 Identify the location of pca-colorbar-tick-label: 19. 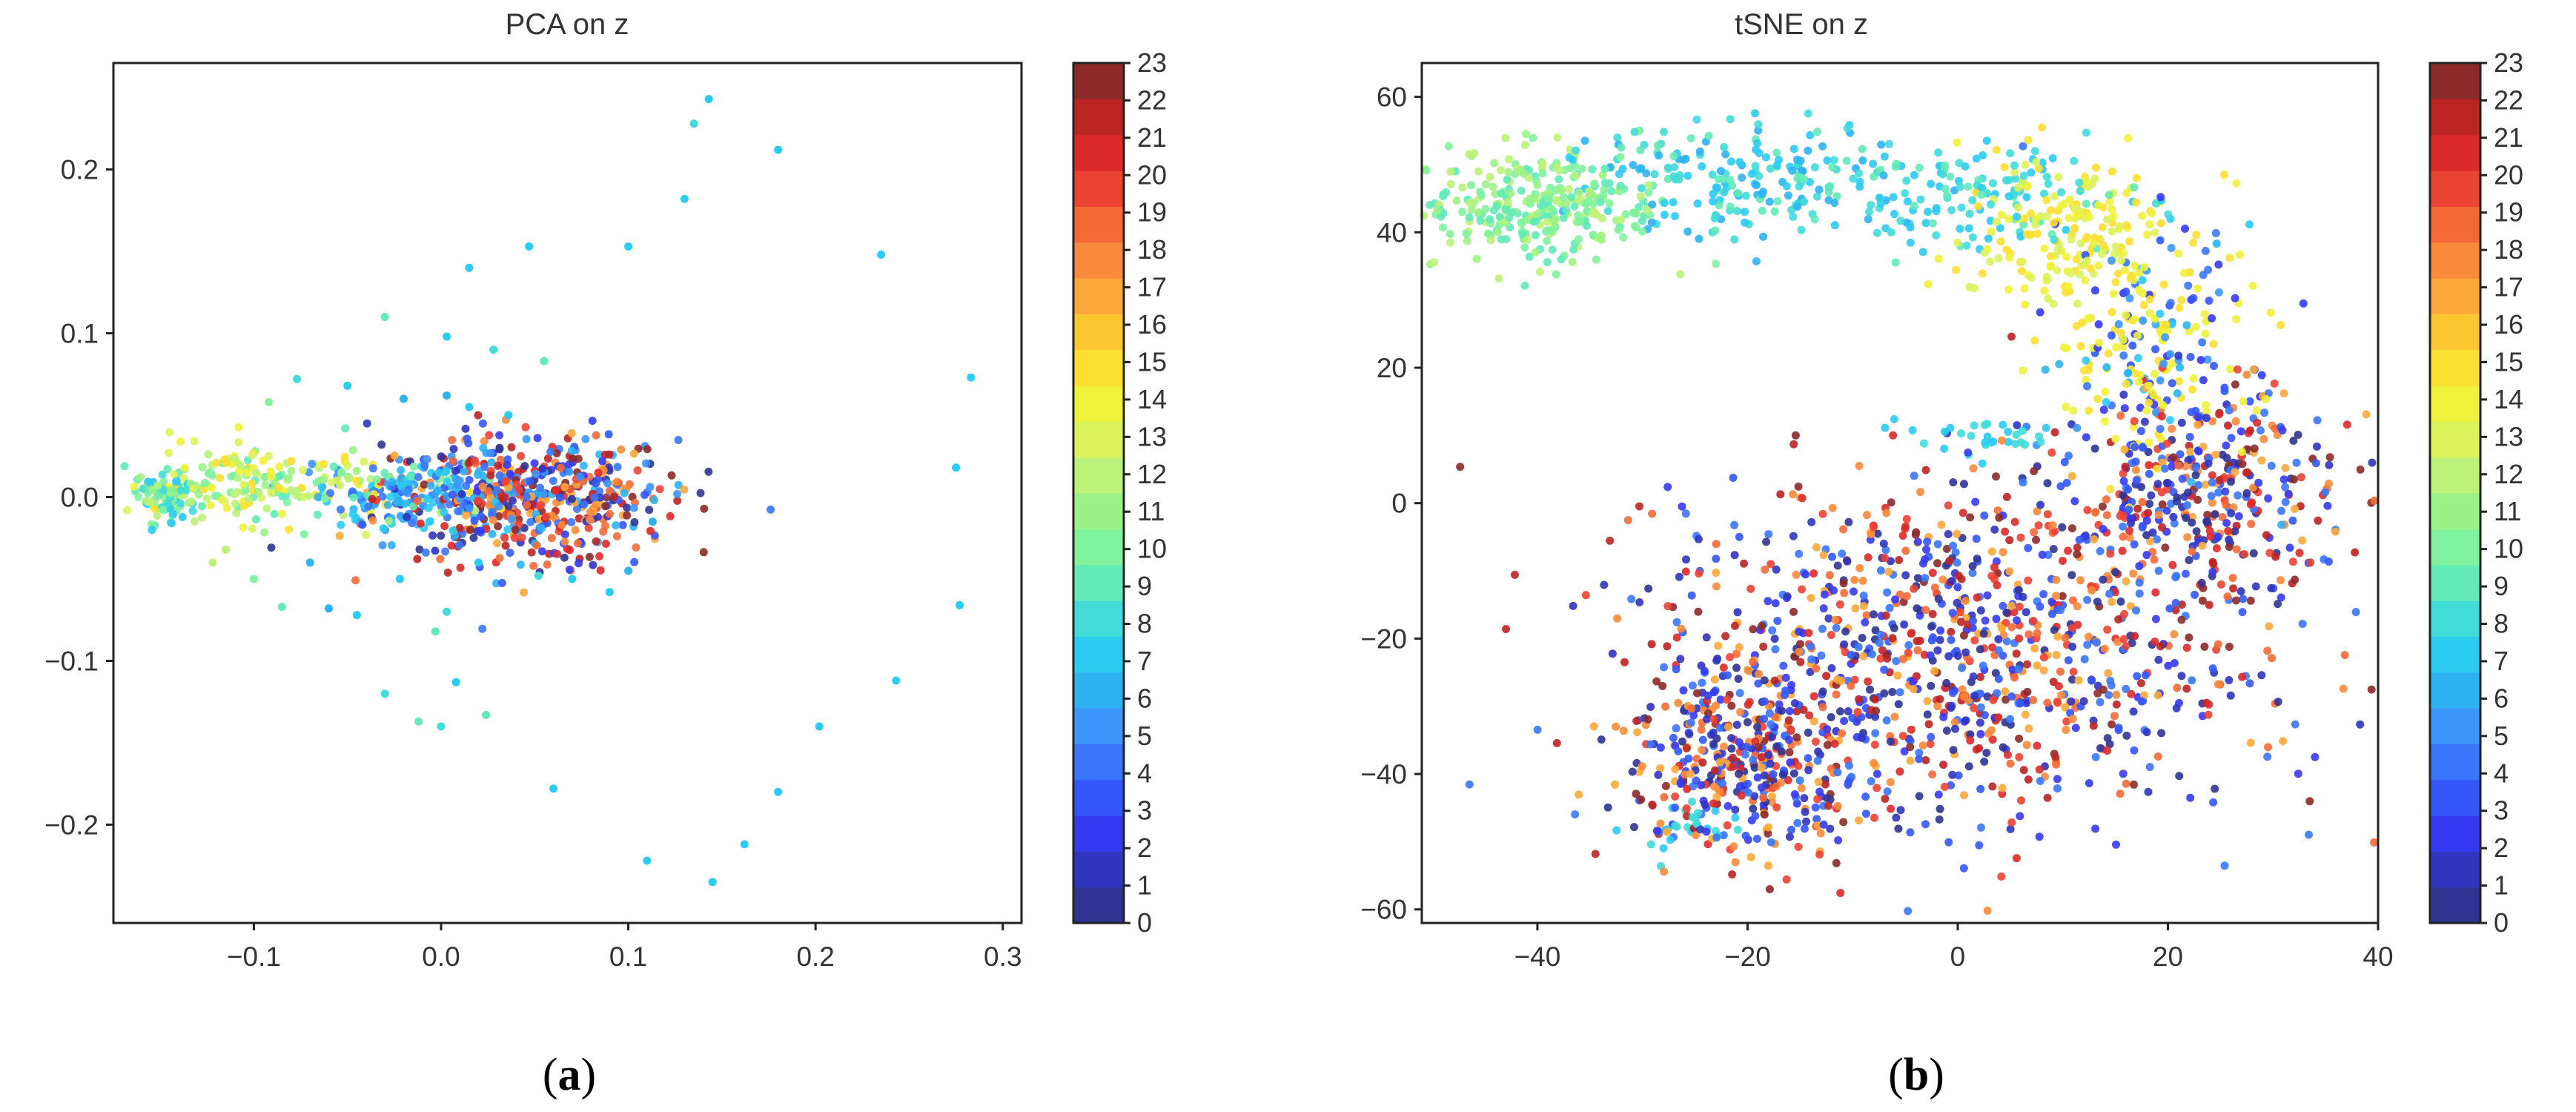
(1152, 212).